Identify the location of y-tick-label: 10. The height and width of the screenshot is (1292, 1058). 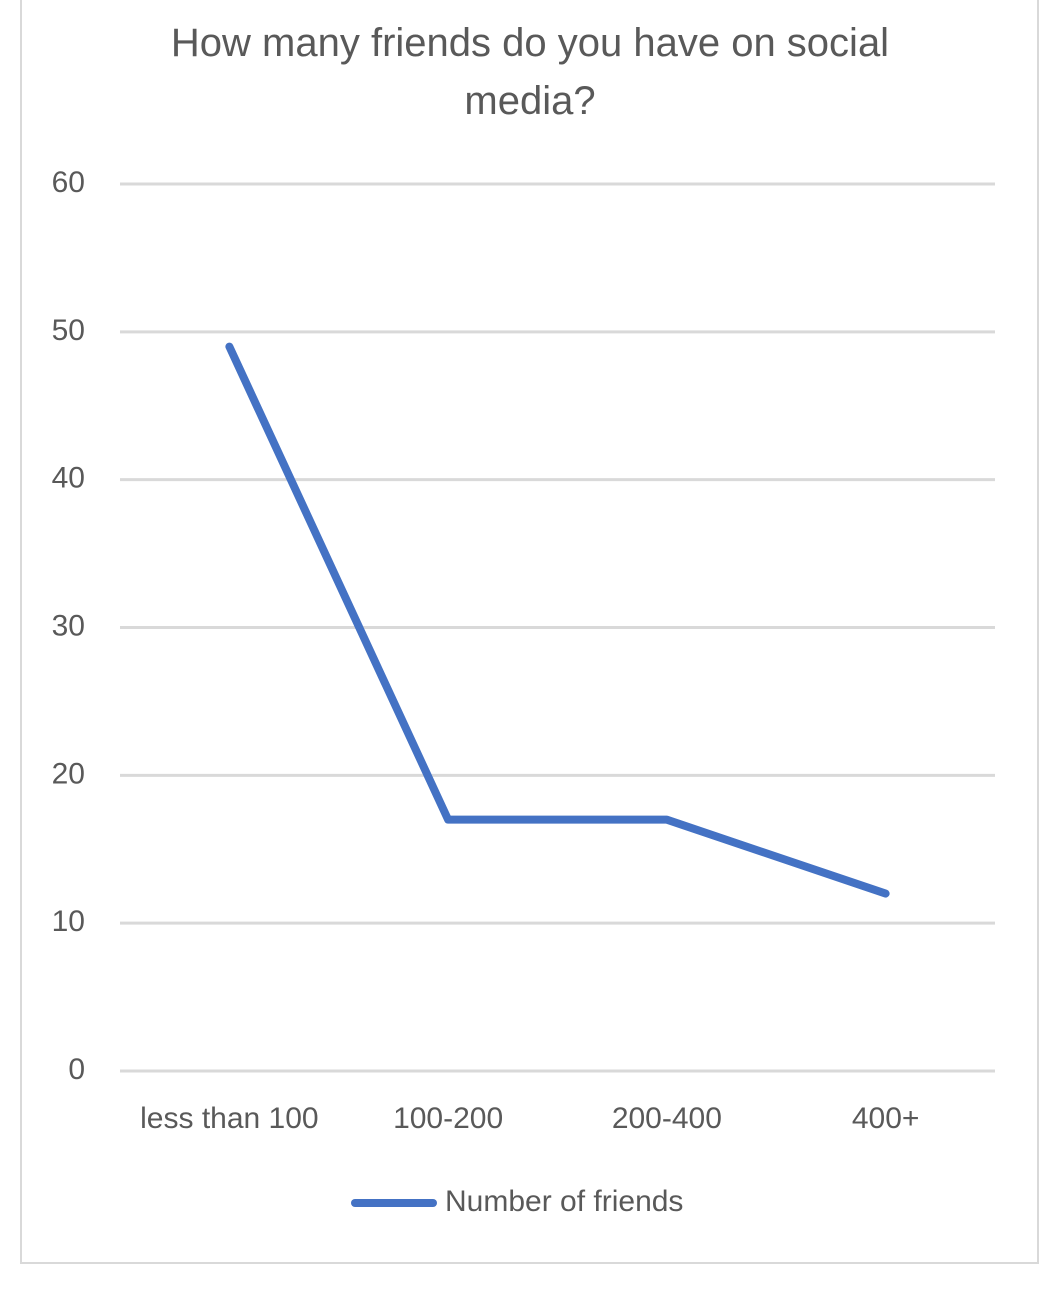
(68, 921).